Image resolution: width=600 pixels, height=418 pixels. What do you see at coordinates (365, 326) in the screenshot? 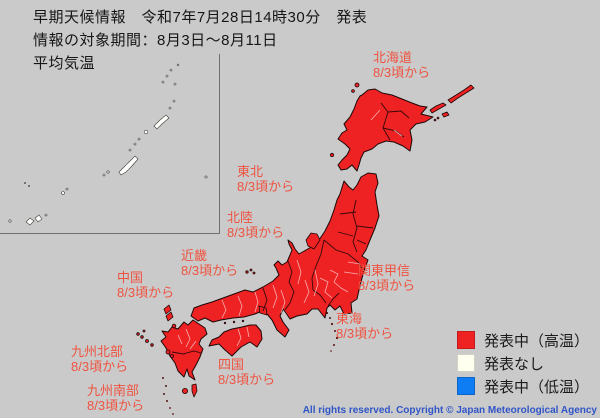
I see `region-label-tokai: 東海 8/3頃から` at bounding box center [365, 326].